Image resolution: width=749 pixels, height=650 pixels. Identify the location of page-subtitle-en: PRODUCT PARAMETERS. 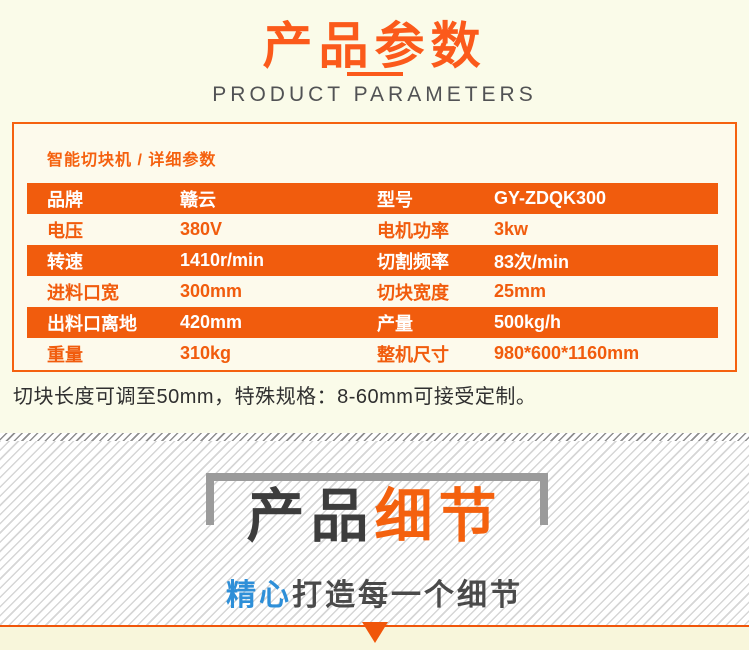
(374, 94).